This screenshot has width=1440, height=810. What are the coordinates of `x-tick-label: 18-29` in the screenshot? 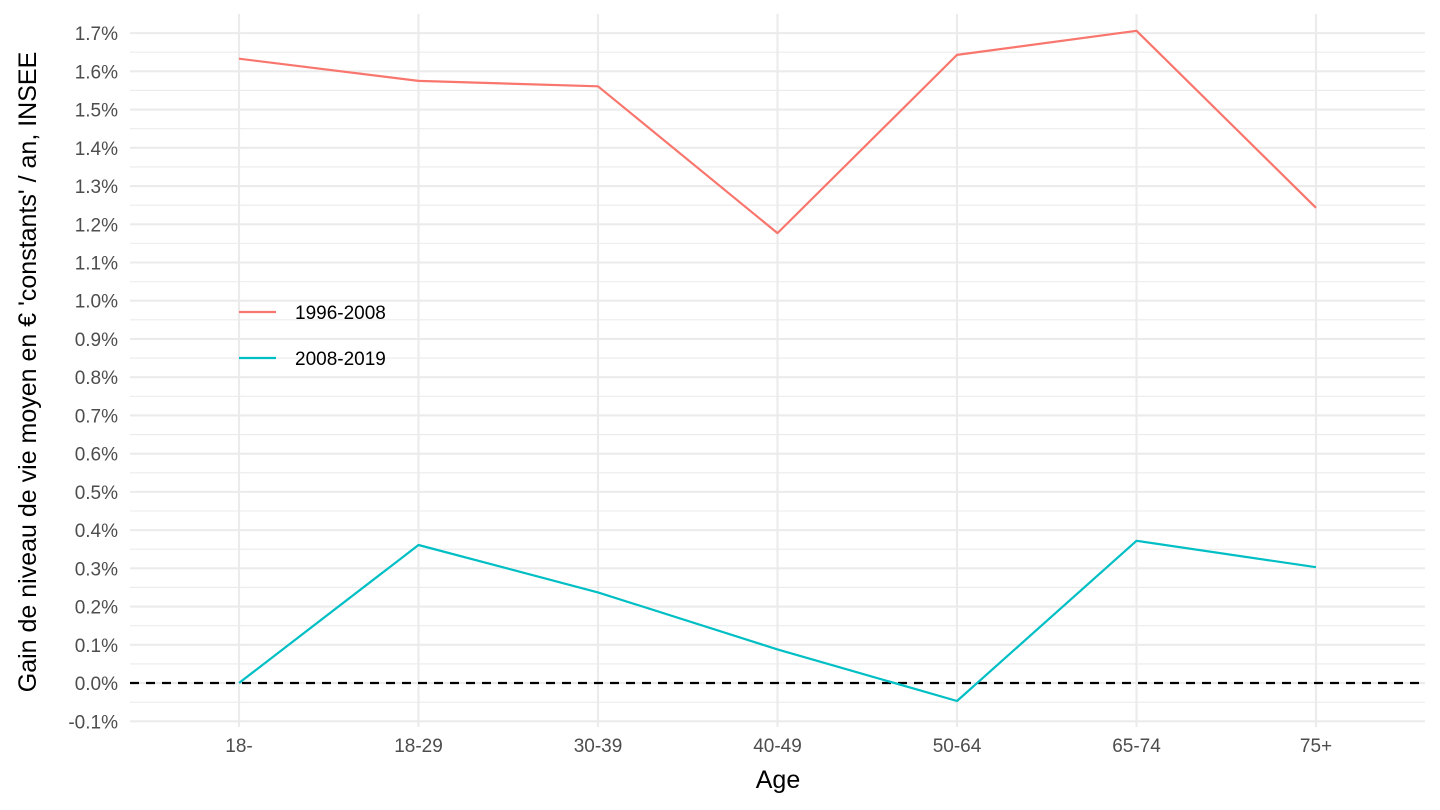 It's located at (418, 746).